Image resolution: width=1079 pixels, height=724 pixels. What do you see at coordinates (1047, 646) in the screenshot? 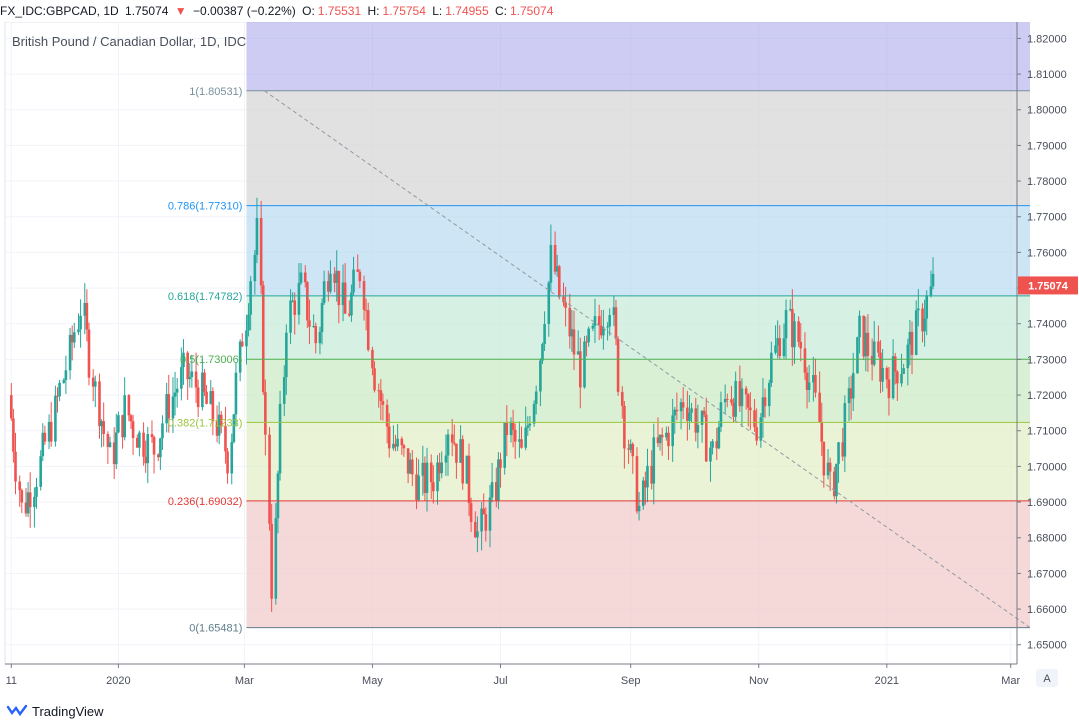
I see `y-tick-label: 1.65000` at bounding box center [1047, 646].